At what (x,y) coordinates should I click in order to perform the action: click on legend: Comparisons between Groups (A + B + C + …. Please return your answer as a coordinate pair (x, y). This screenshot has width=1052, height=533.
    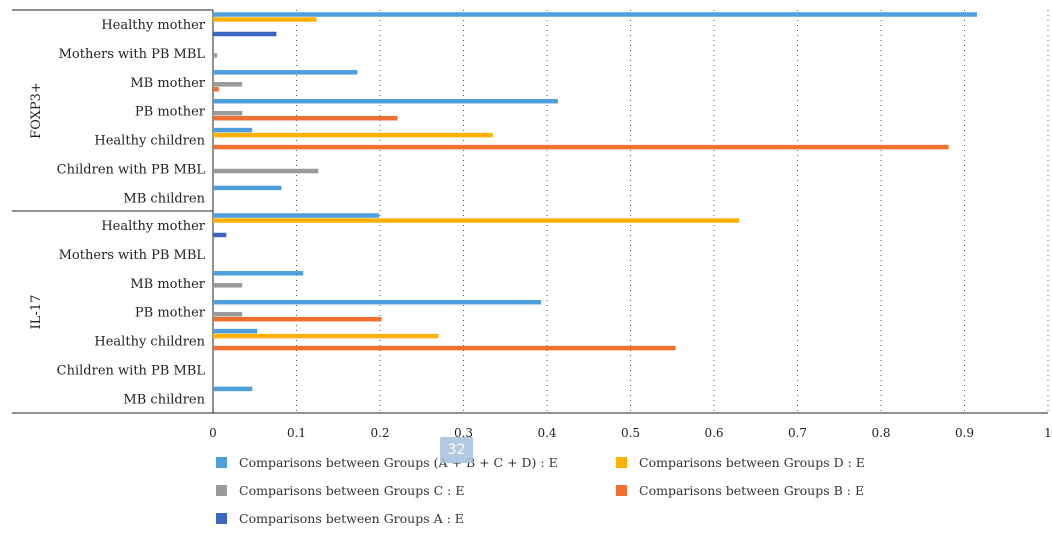
    Looking at the image, I should click on (540, 490).